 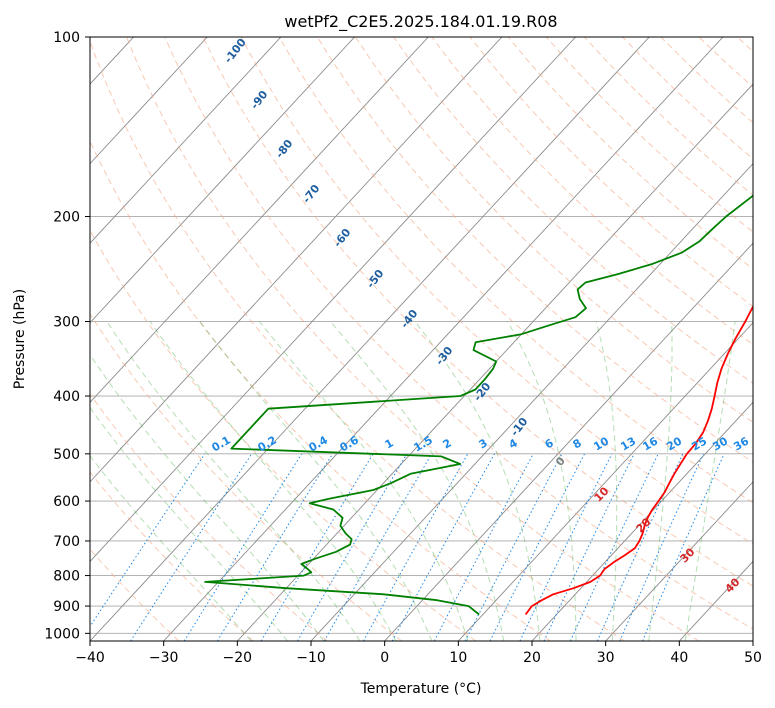 I want to click on y-axis-title: Pressure (hPa), so click(x=20, y=339).